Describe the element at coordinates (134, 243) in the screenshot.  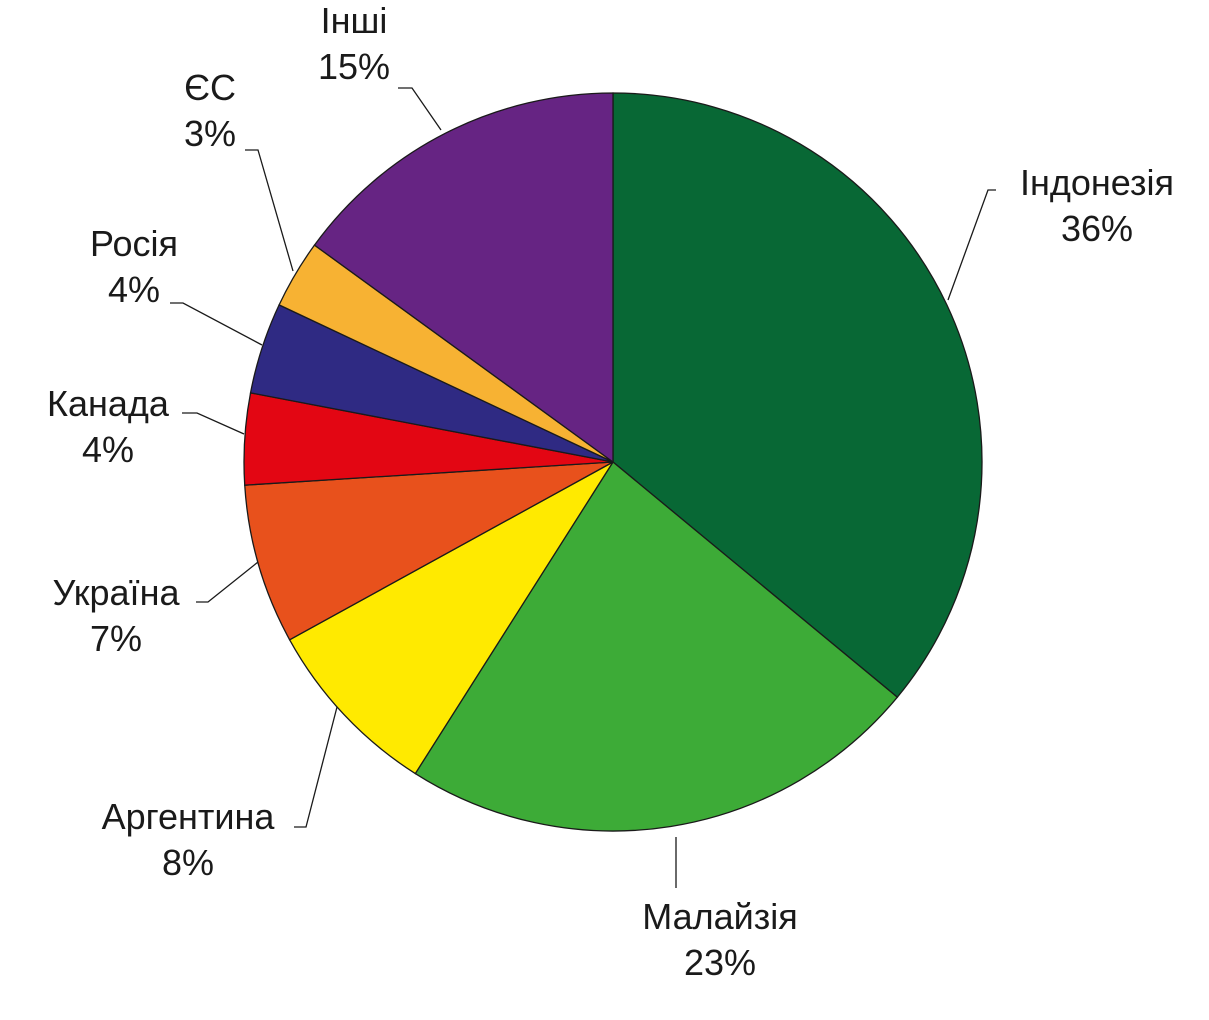
I see `slice-label-name: Росія` at that location.